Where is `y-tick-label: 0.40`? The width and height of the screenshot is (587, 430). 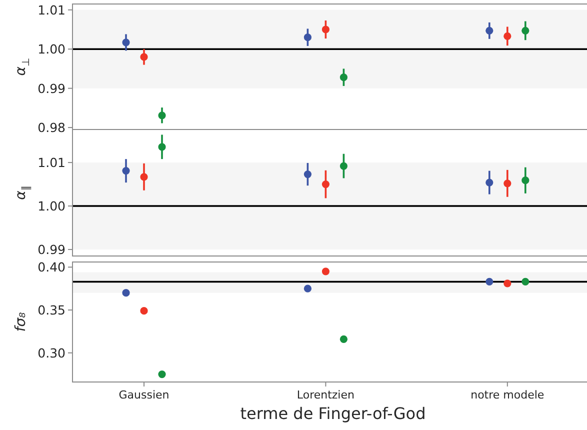 y-tick-label: 0.40 is located at coordinates (52, 267).